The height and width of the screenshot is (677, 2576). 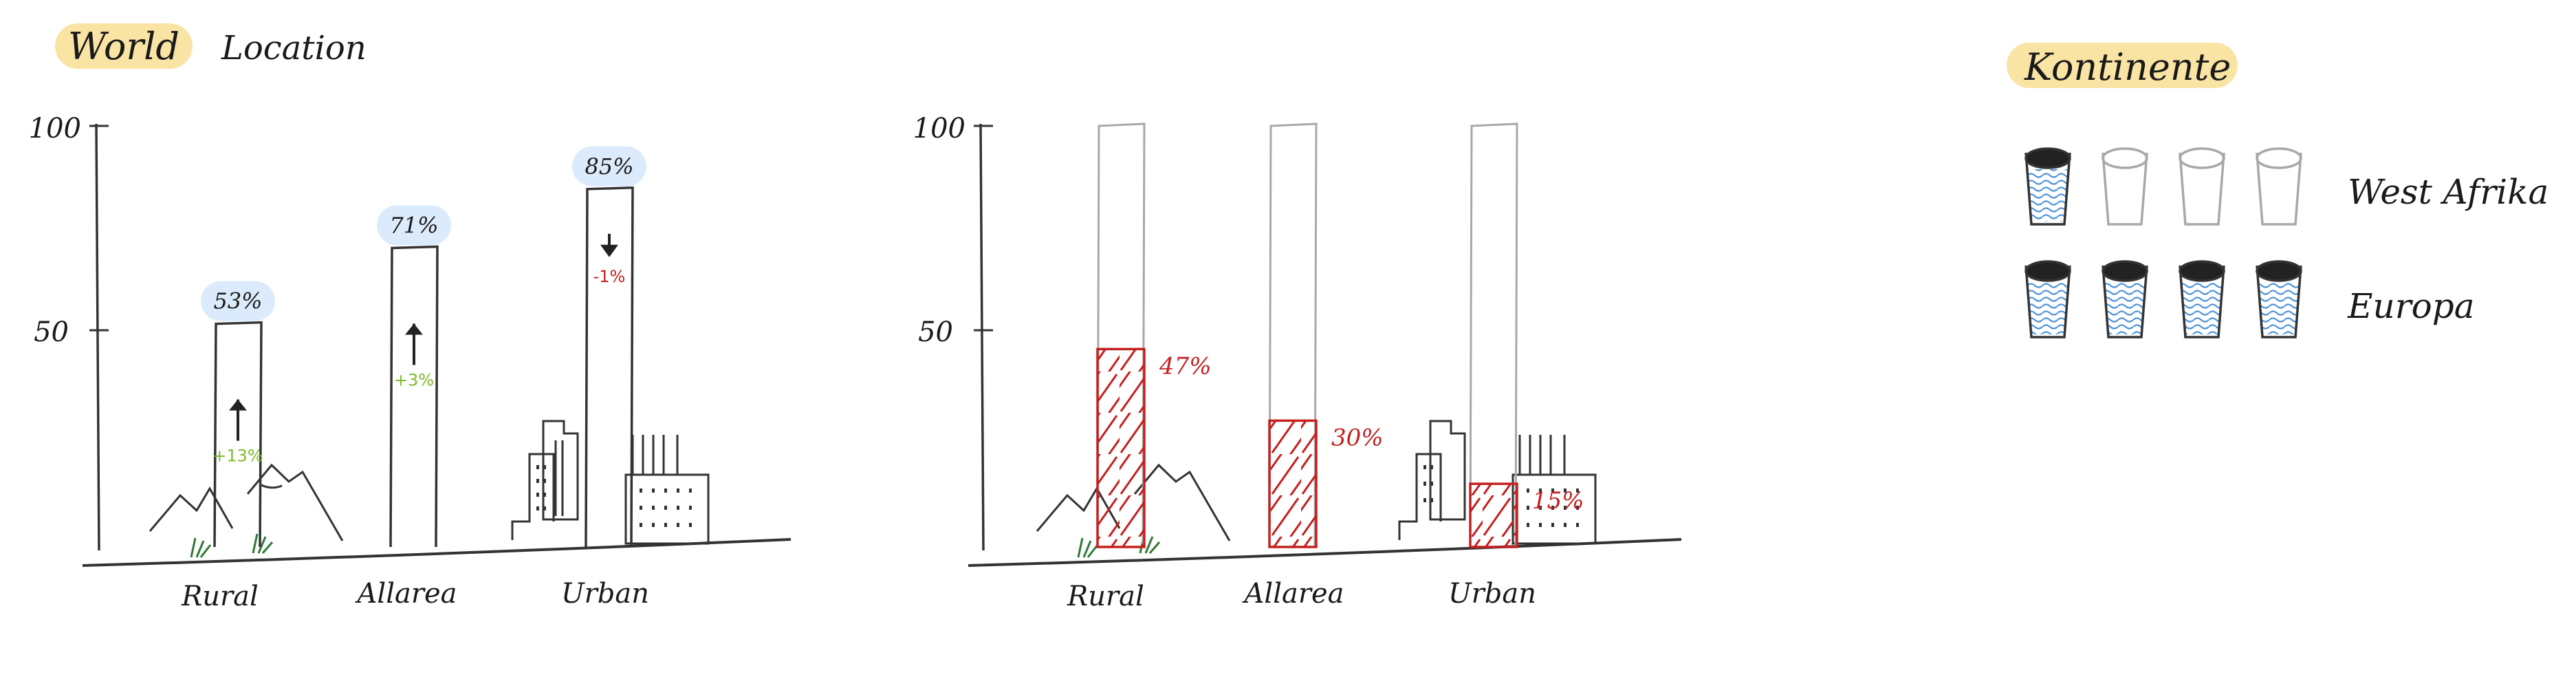 I want to click on value-label-allarea: 71%, so click(x=413, y=225).